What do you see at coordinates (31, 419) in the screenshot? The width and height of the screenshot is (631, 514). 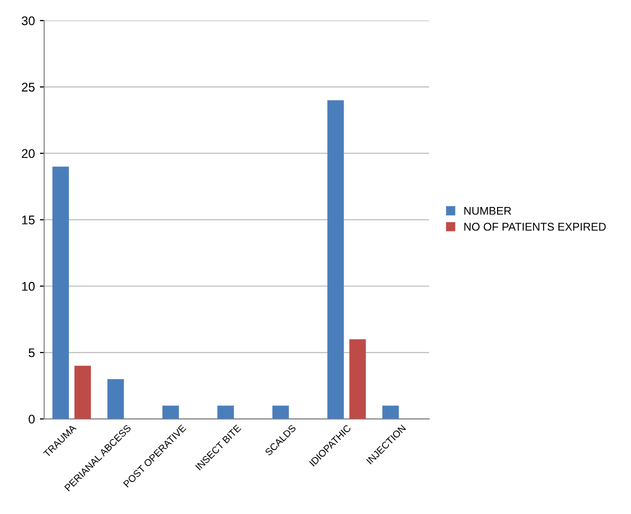 I see `y-tick-label: 0` at bounding box center [31, 419].